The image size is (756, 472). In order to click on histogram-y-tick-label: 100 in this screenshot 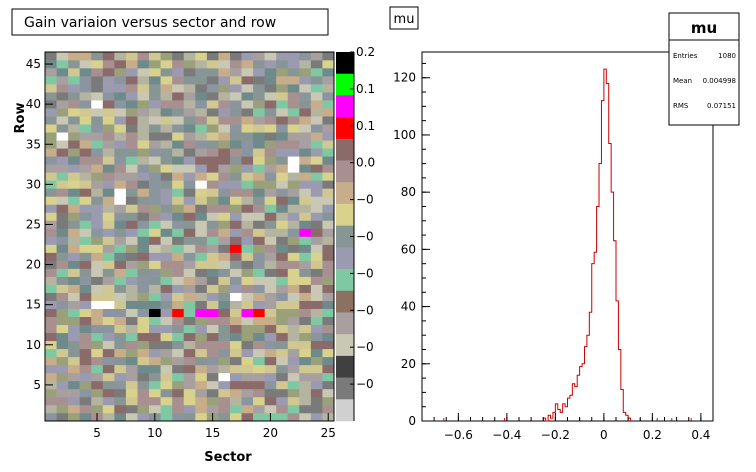, I will do `click(404, 135)`.